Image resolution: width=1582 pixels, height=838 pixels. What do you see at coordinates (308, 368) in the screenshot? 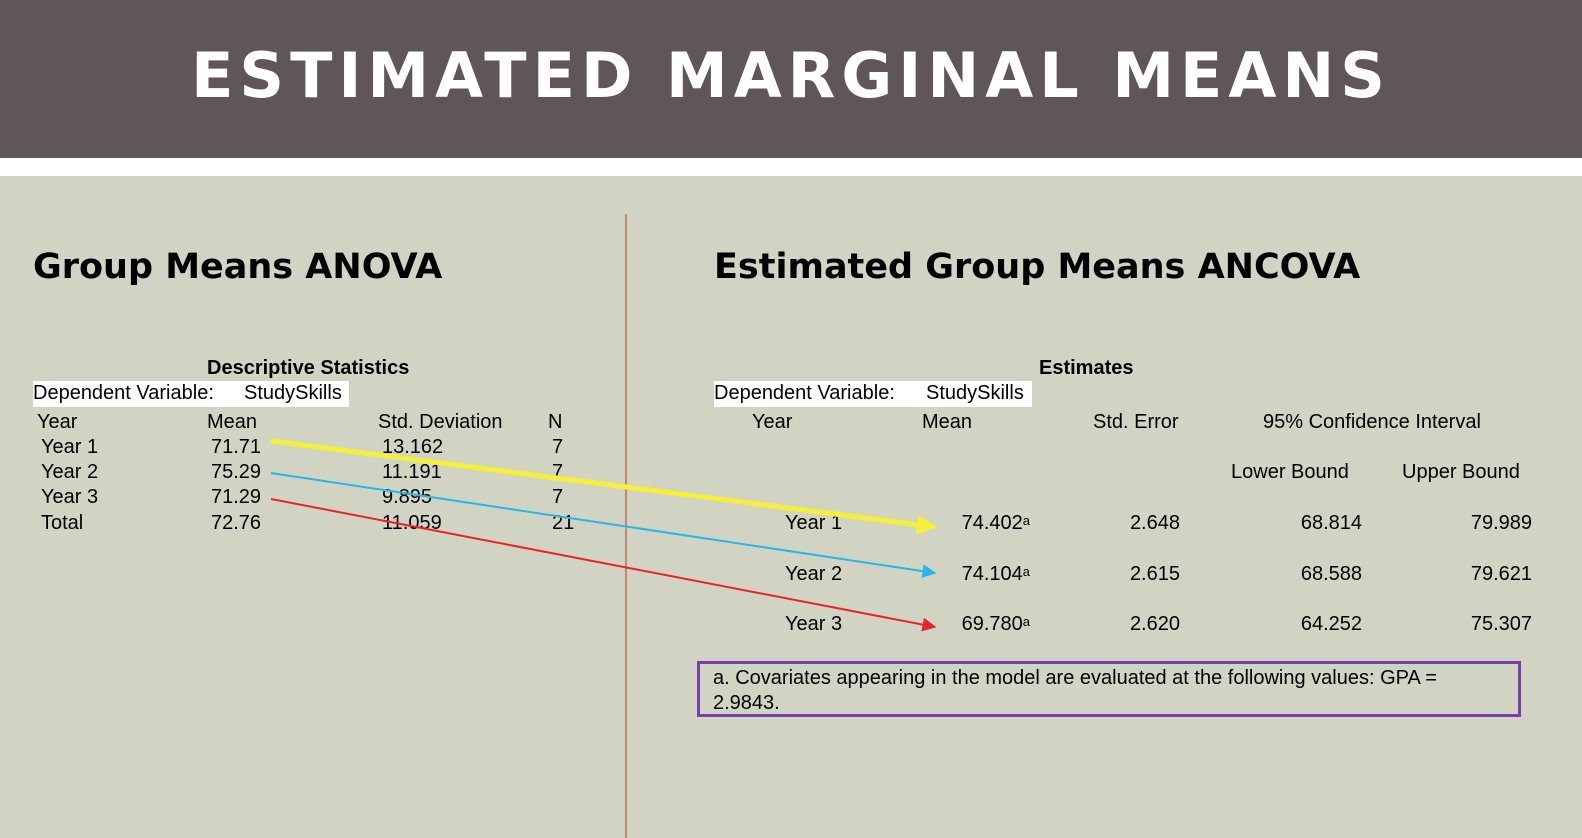
I see `descriptive-stats-title: Descriptive Statistics` at bounding box center [308, 368].